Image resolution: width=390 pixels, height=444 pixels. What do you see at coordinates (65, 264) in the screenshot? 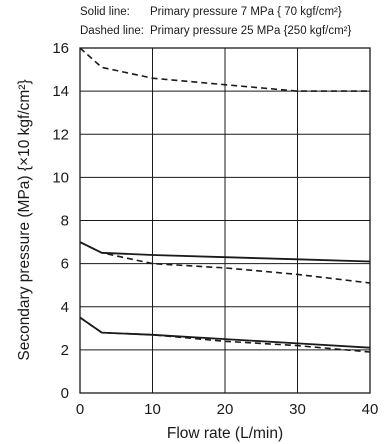
I see `y-tick-label-3: 6` at bounding box center [65, 264].